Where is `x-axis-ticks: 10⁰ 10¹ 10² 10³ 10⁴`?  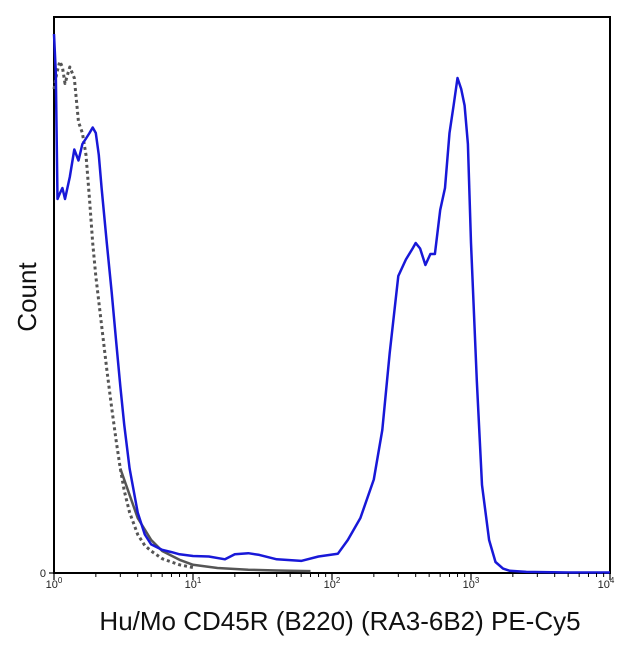 x-axis-ticks: 10⁰ 10¹ 10² 10³ 10⁴ is located at coordinates (330, 582).